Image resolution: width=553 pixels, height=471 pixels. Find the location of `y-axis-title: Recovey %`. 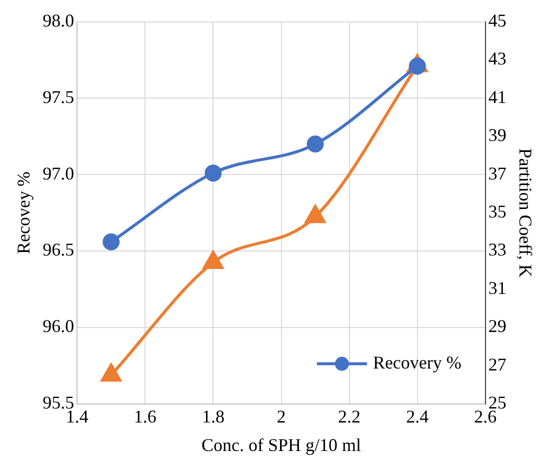

y-axis-title: Recovey % is located at coordinates (24, 213).